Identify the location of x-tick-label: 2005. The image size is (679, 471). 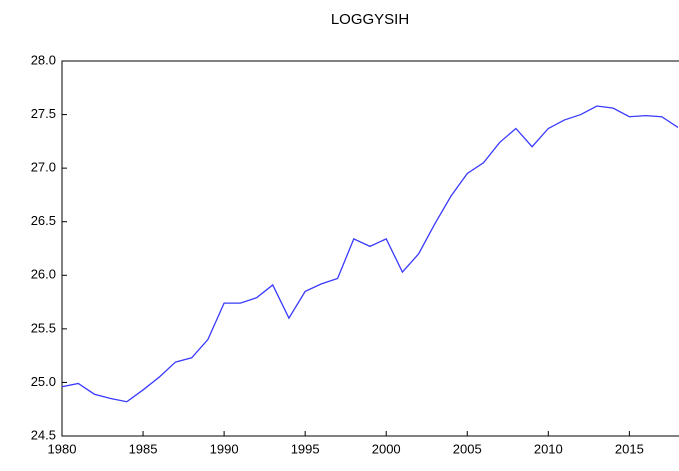
(467, 448).